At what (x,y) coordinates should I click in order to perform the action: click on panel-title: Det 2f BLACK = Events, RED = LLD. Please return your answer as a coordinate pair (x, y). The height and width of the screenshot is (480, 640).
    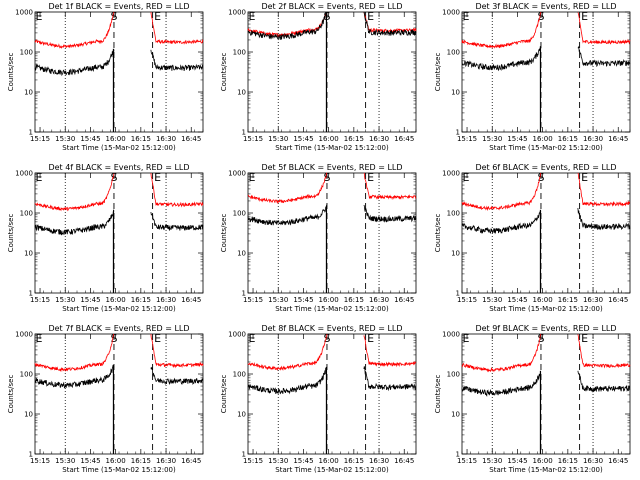
    Looking at the image, I should click on (331, 6).